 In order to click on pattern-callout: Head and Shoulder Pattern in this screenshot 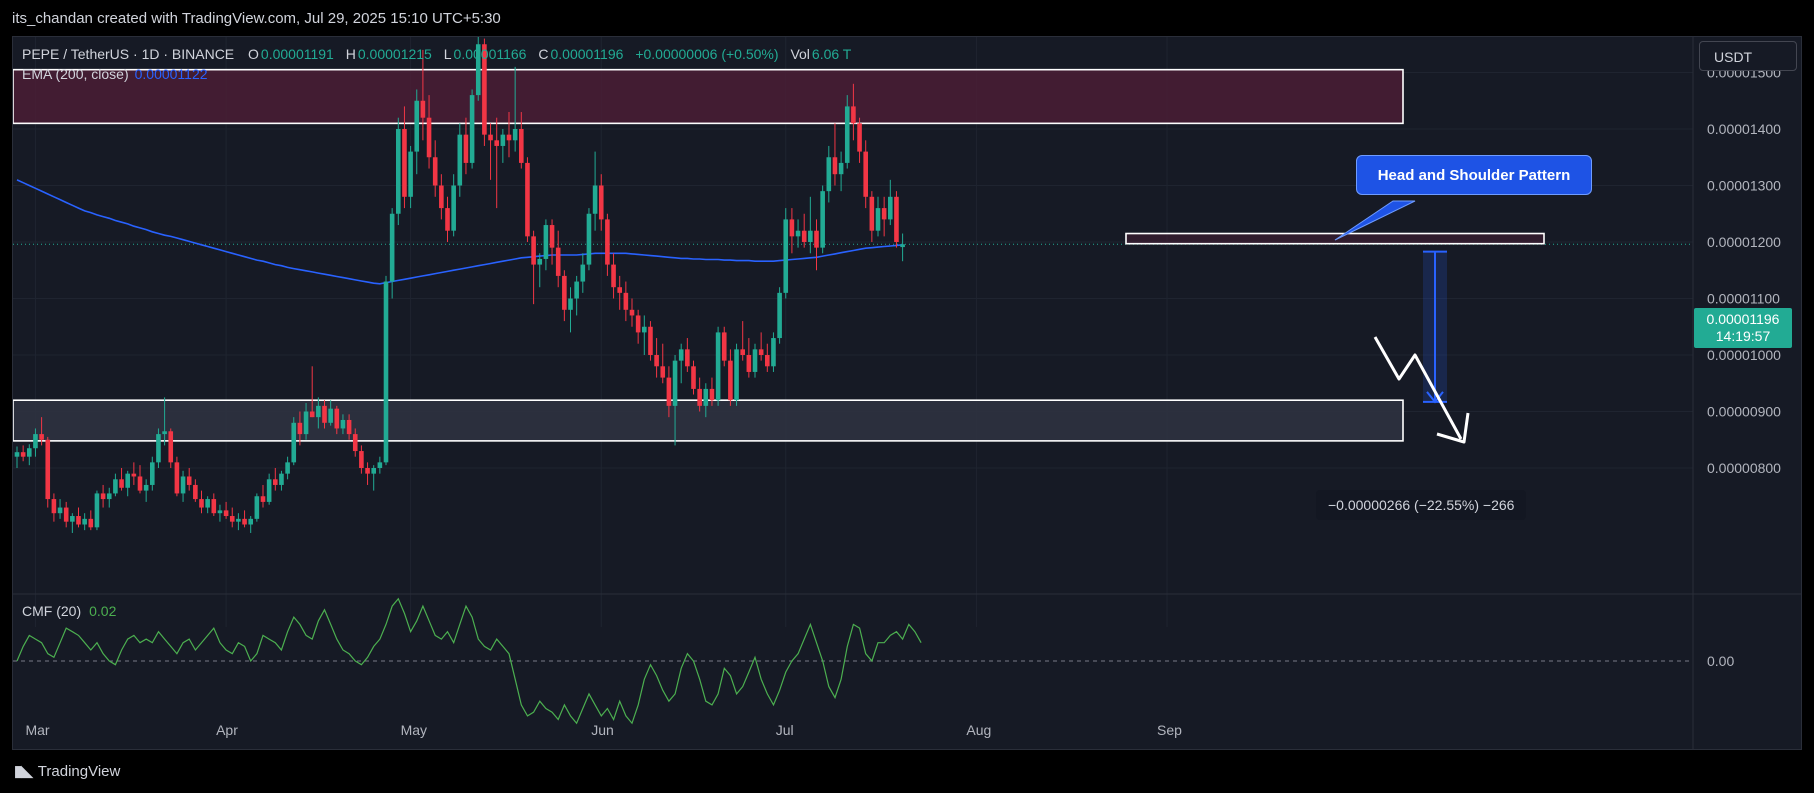, I will do `click(1474, 175)`.